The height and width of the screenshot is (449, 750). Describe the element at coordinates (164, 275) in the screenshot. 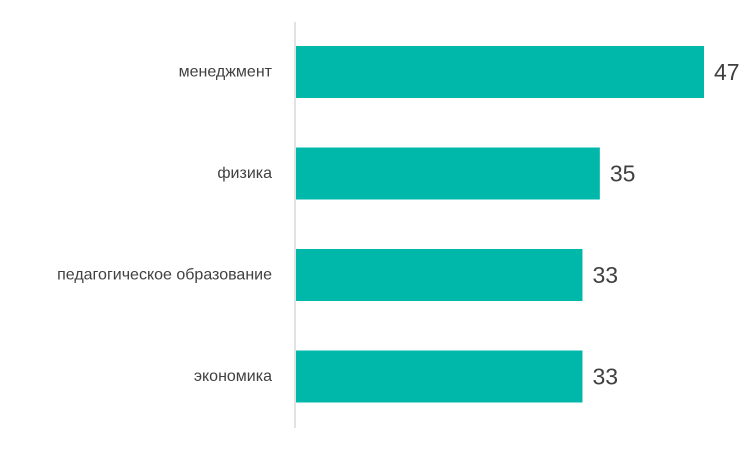

I see `category-label-2: педагогическое образование` at that location.